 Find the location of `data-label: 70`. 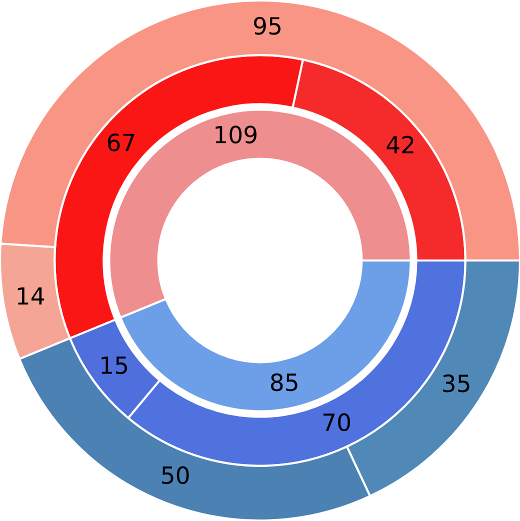

data-label: 70 is located at coordinates (336, 422).